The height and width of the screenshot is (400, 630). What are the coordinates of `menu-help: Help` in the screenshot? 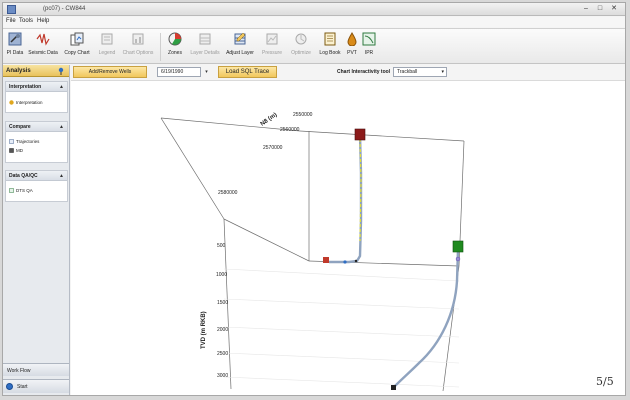 It's located at (43, 21).